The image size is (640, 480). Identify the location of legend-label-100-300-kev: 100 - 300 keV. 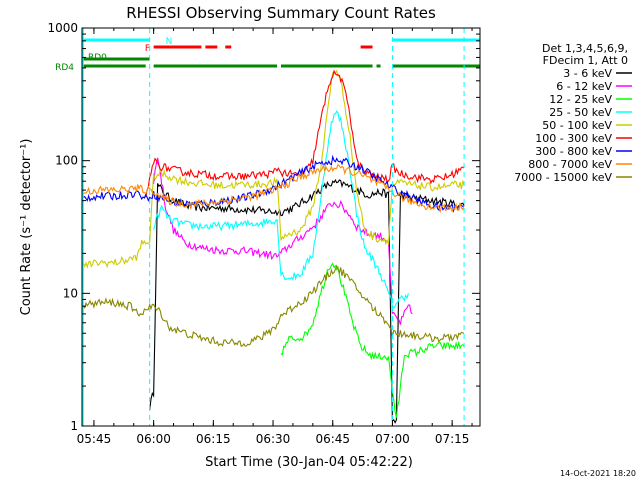
(573, 138).